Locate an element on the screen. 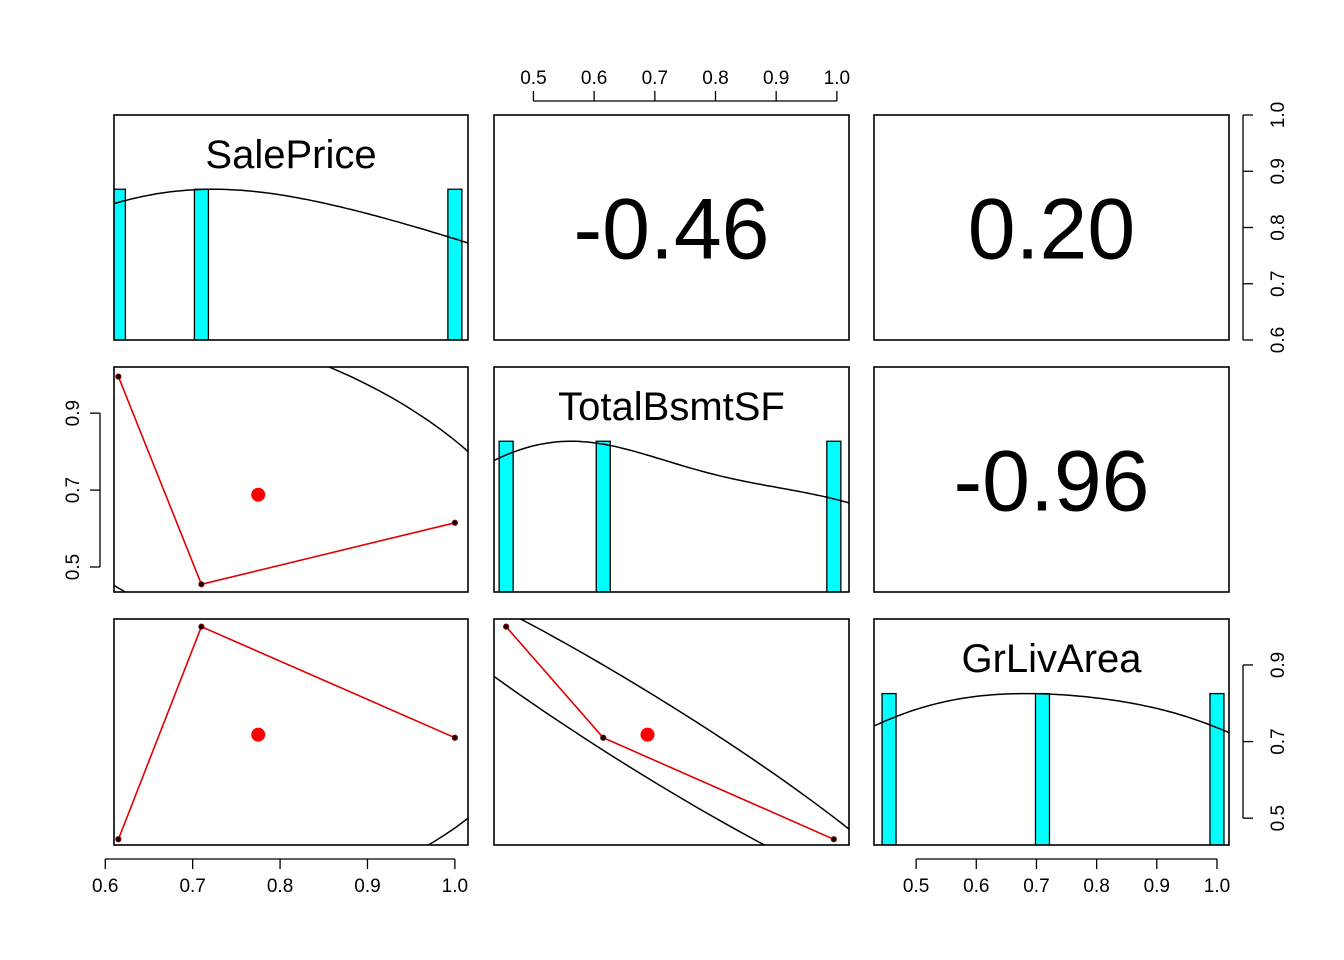 The width and height of the screenshot is (1344, 960). y-axis-totalbsmtsf: 0.5 0.7 0.9 is located at coordinates (82, 490).